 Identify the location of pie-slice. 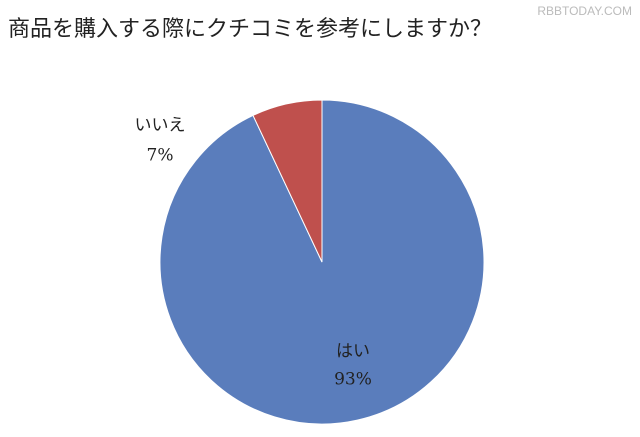
(287, 181).